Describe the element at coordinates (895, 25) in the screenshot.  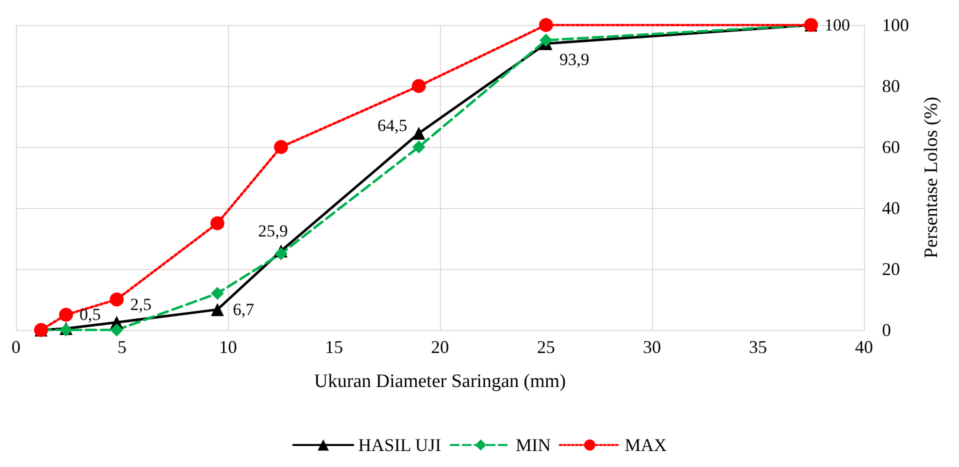
I see `y-tick-label: 100` at that location.